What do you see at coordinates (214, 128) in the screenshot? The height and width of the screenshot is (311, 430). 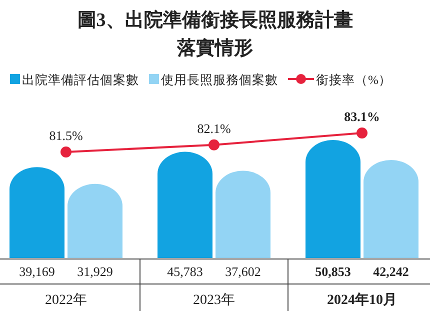 I see `data-label: 82.1%` at bounding box center [214, 128].